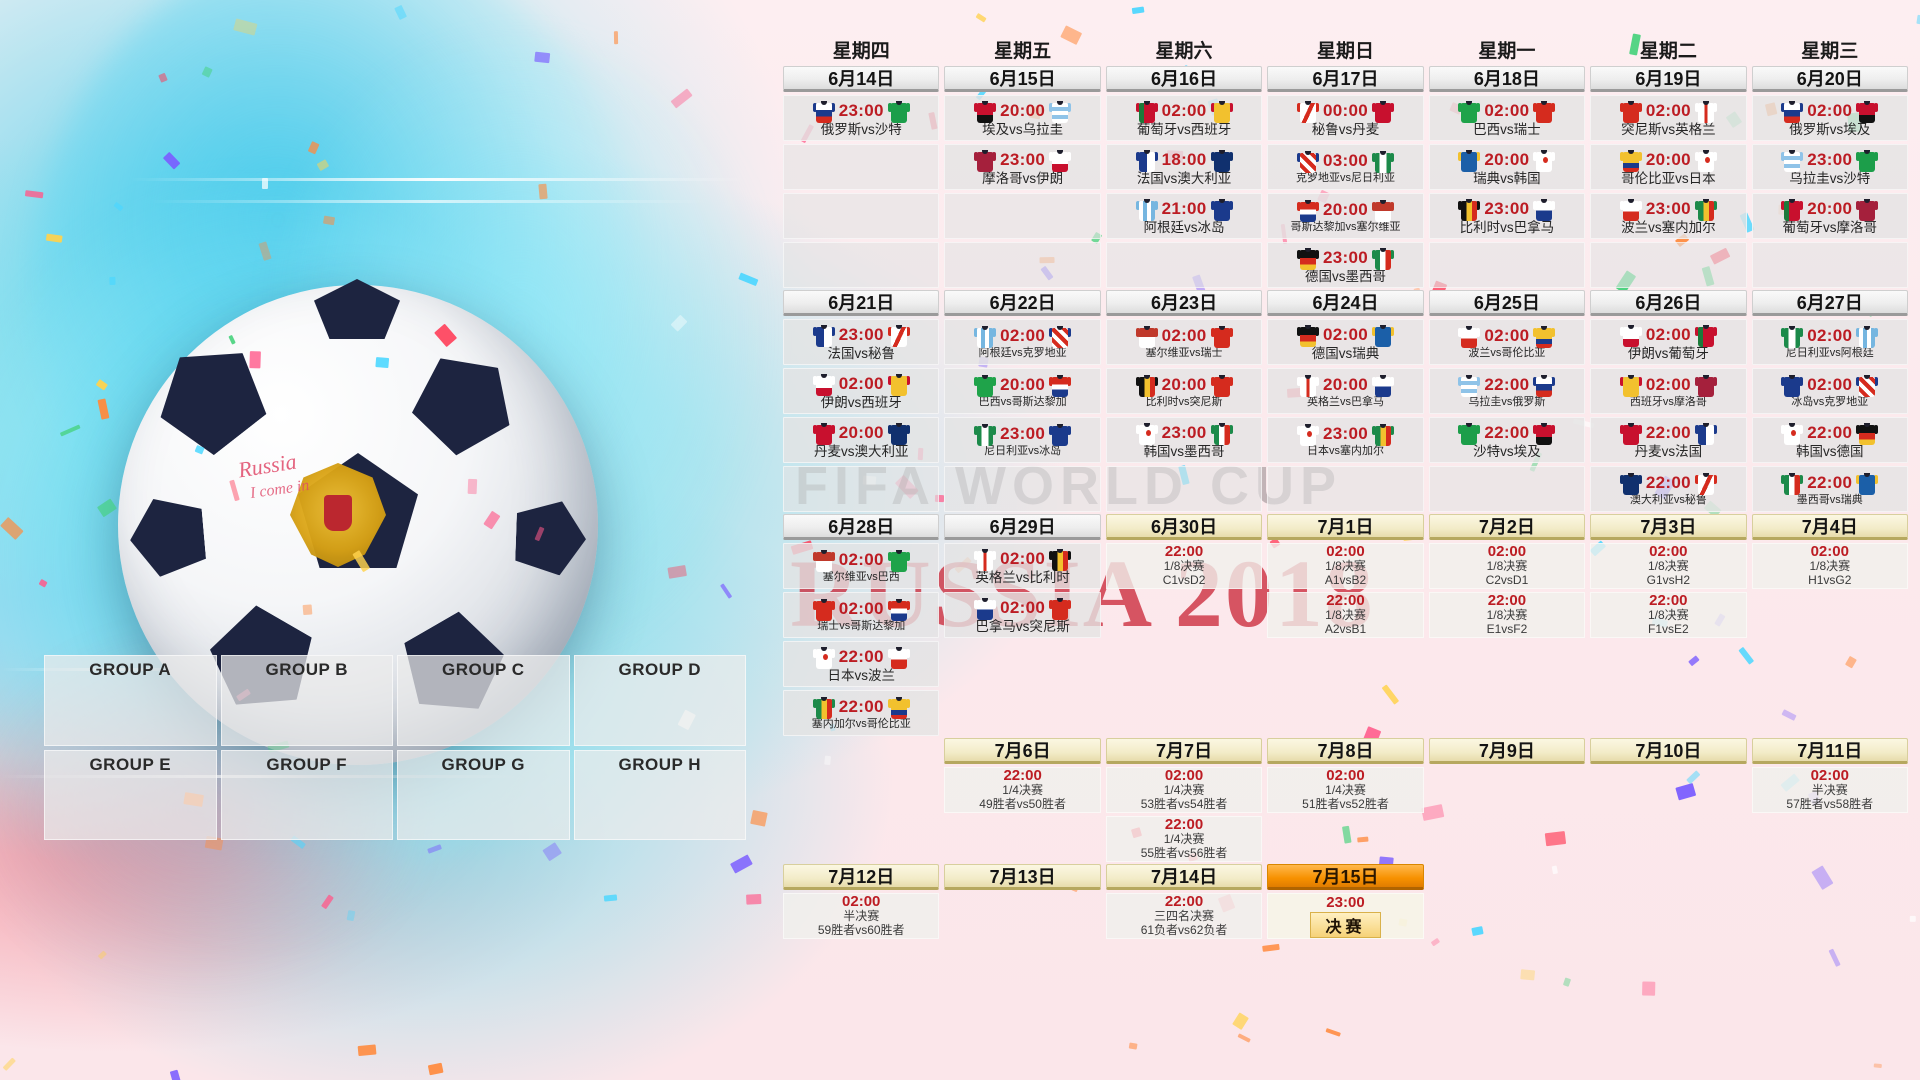 The image size is (1920, 1080). What do you see at coordinates (1184, 440) in the screenshot?
I see `match-cell: 23:00 韩国vs墨西哥` at bounding box center [1184, 440].